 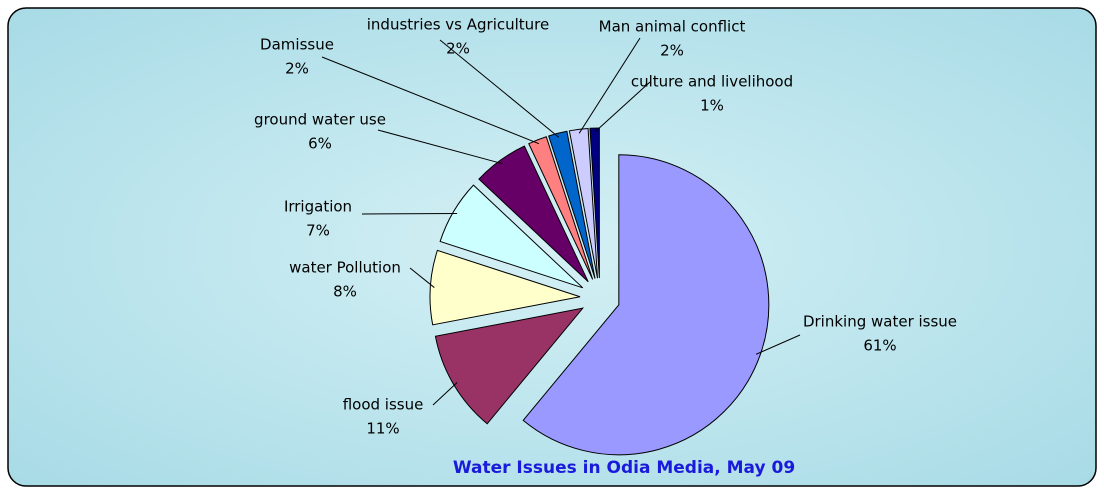 I want to click on slice-label: water Pollution, so click(x=345, y=268).